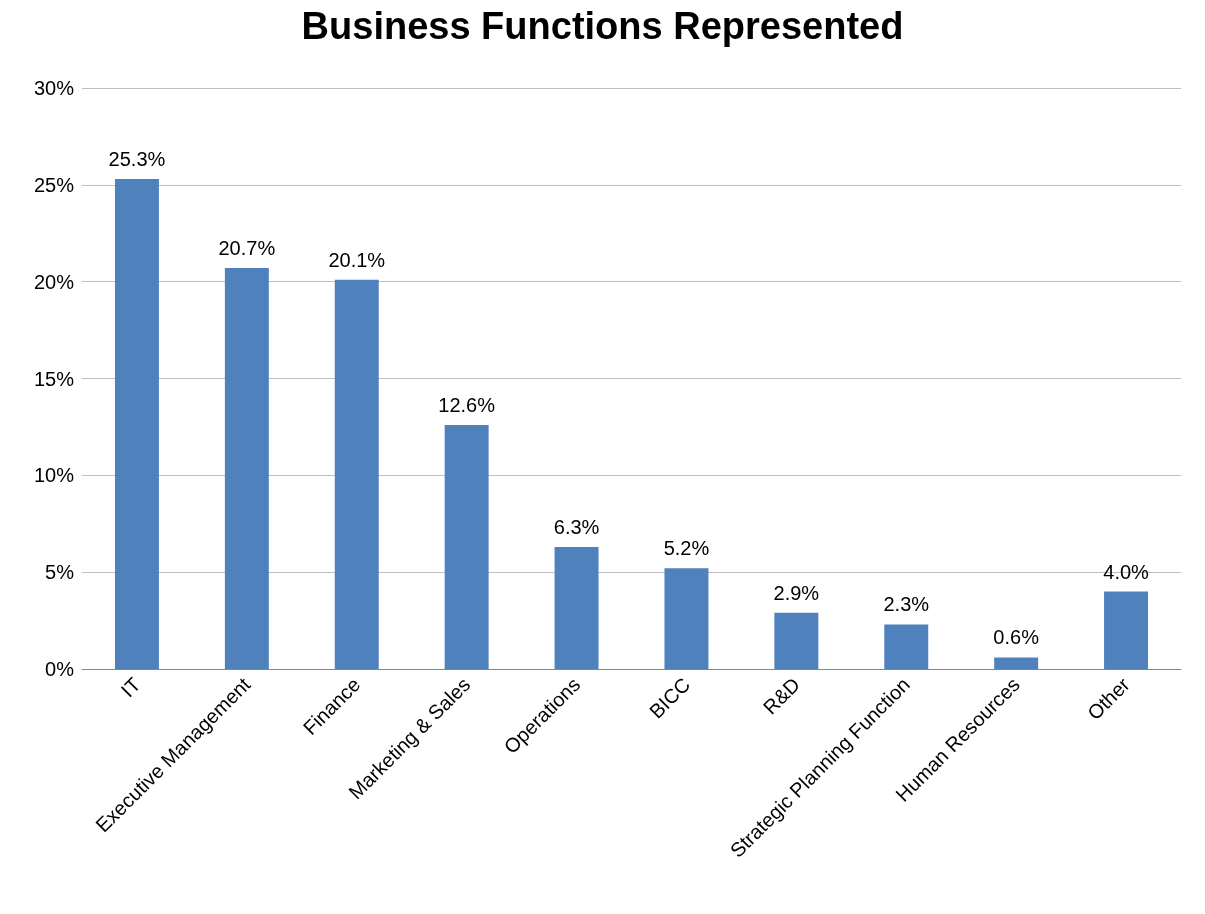 Image resolution: width=1205 pixels, height=914 pixels. Describe the element at coordinates (906, 604) in the screenshot. I see `data-label: 2.3%` at that location.